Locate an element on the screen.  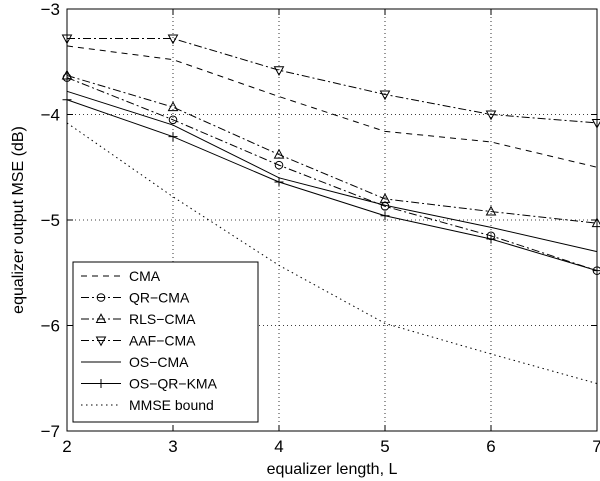
x-tick-label: 3 is located at coordinates (172, 446).